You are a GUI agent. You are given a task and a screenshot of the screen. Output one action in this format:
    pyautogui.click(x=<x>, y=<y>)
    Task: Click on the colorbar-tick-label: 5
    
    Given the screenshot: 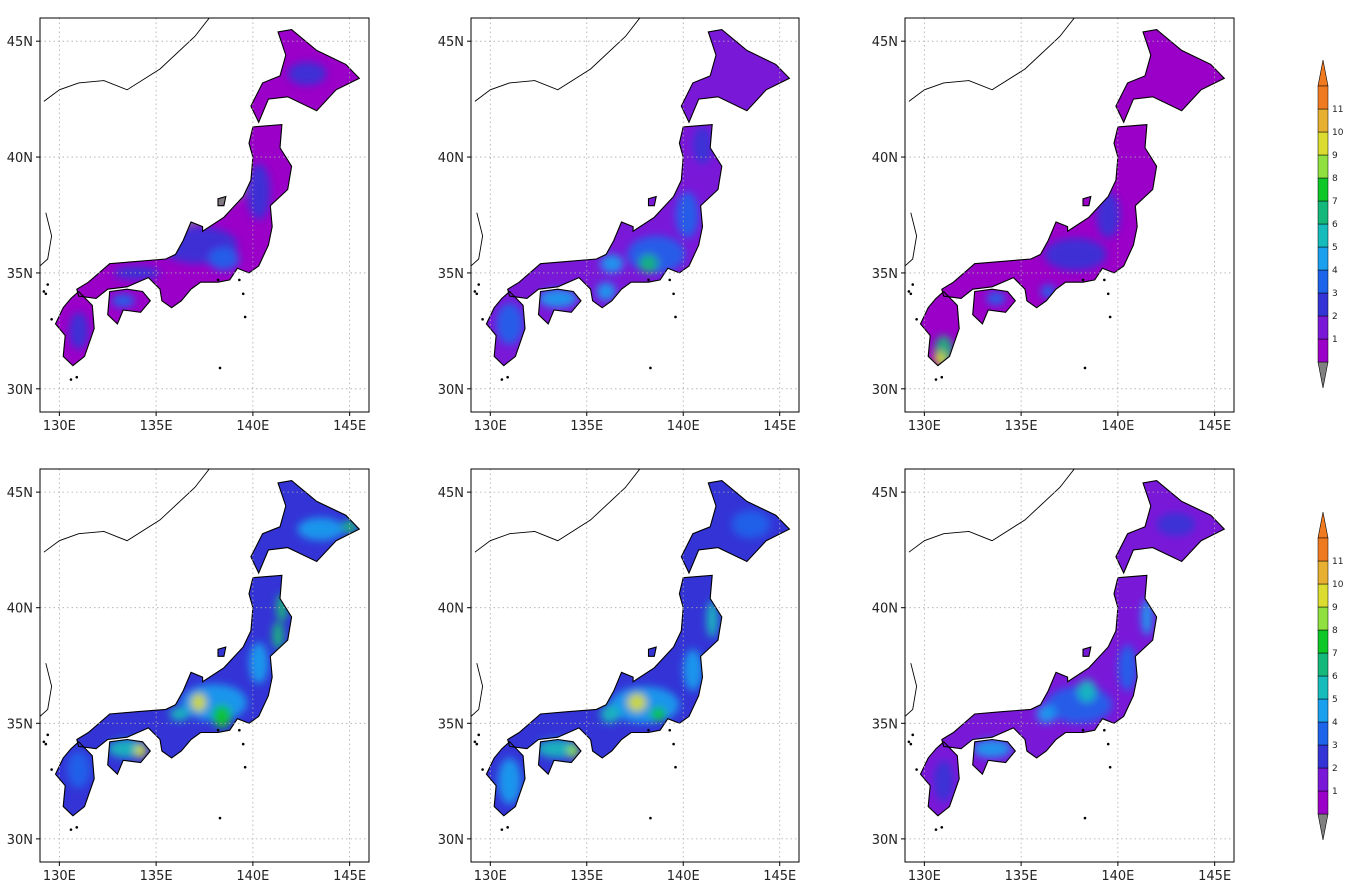 What is the action you would take?
    pyautogui.click(x=1335, y=700)
    